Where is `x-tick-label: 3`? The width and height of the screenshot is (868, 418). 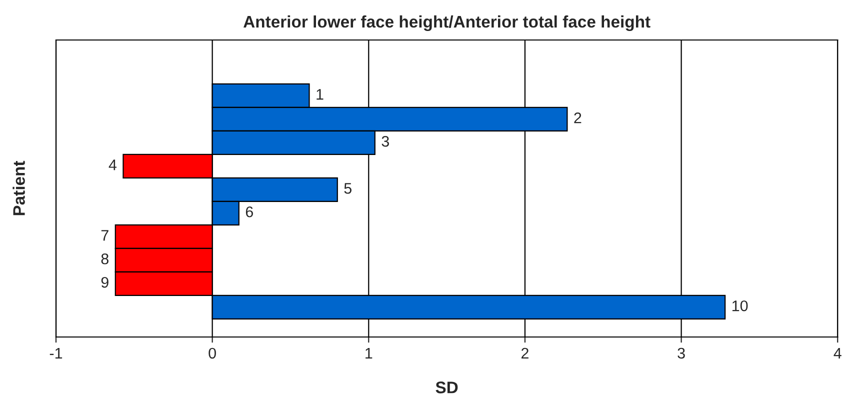 x-tick-label: 3 is located at coordinates (681, 353).